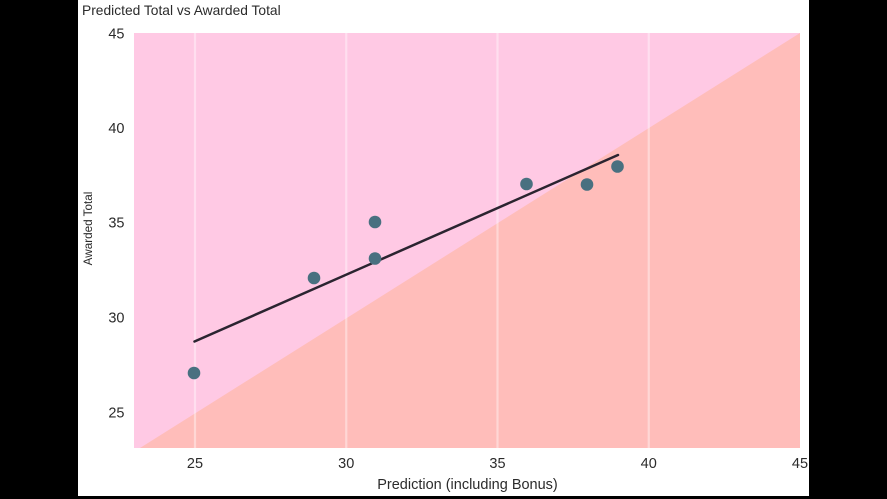  I want to click on svg-text: Awarded Total, so click(88, 229).